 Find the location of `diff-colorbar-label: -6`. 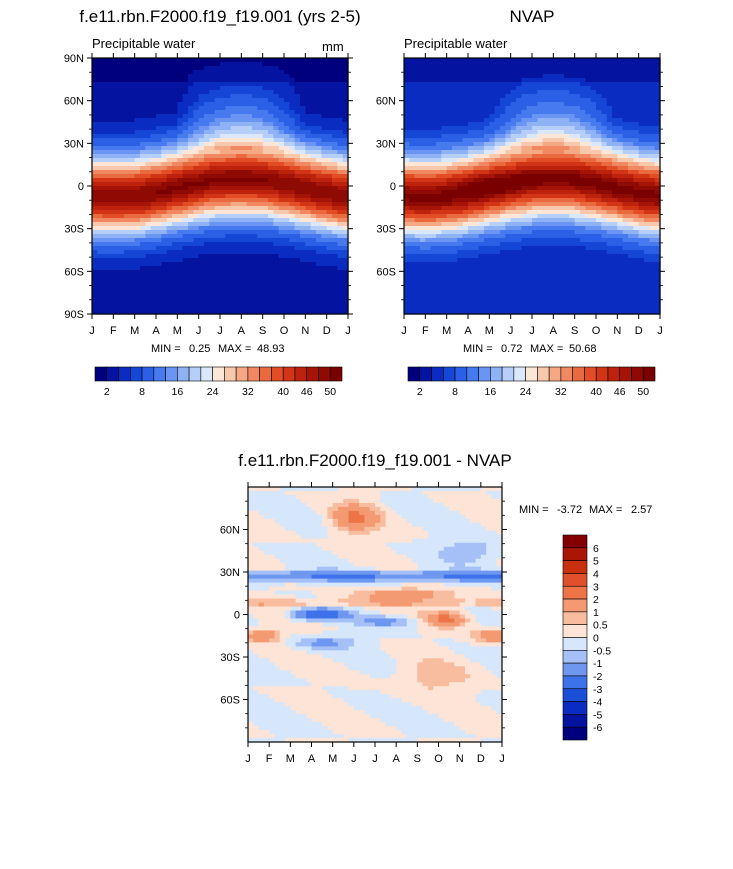

diff-colorbar-label: -6 is located at coordinates (597, 728).